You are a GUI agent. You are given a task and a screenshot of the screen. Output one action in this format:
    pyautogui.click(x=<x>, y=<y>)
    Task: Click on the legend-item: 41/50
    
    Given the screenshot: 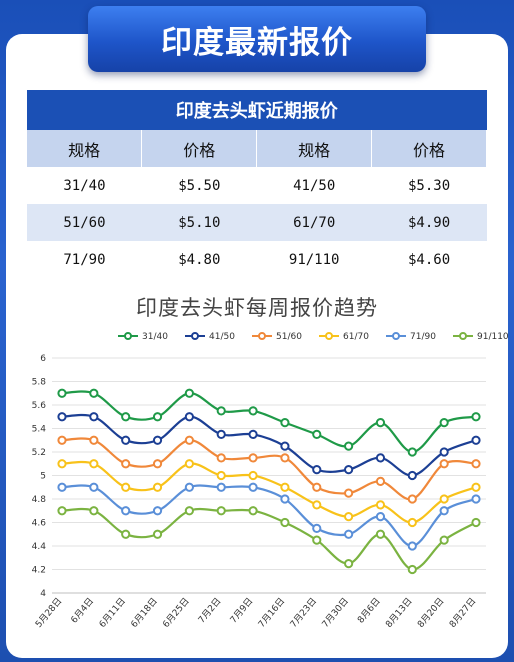 What is the action you would take?
    pyautogui.click(x=222, y=337)
    